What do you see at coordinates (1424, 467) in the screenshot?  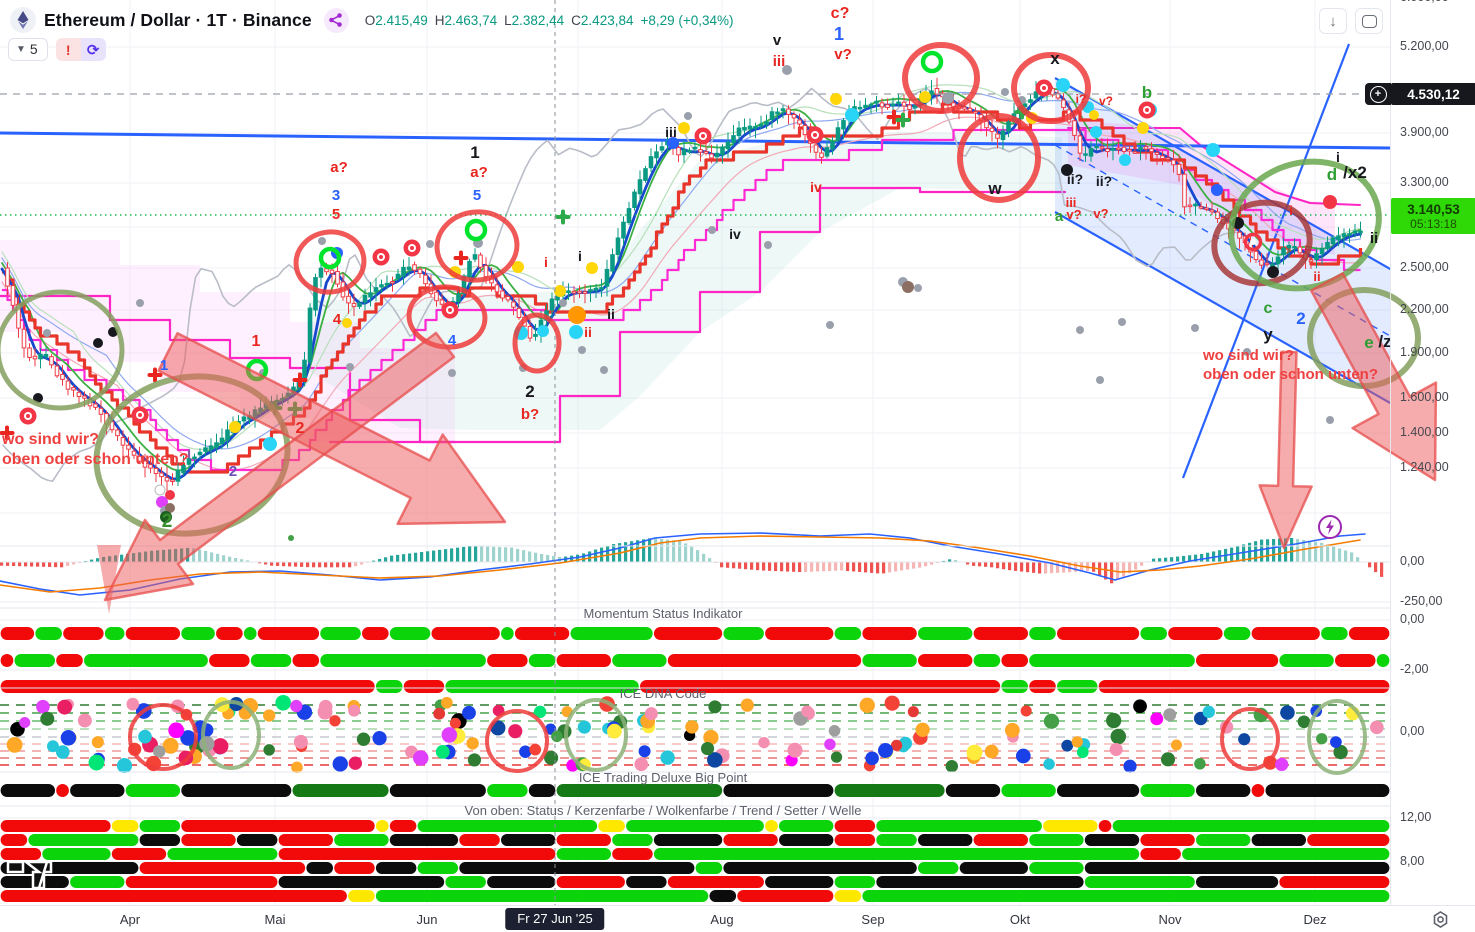 I see `price-axis-label: 1.240,00` at bounding box center [1424, 467].